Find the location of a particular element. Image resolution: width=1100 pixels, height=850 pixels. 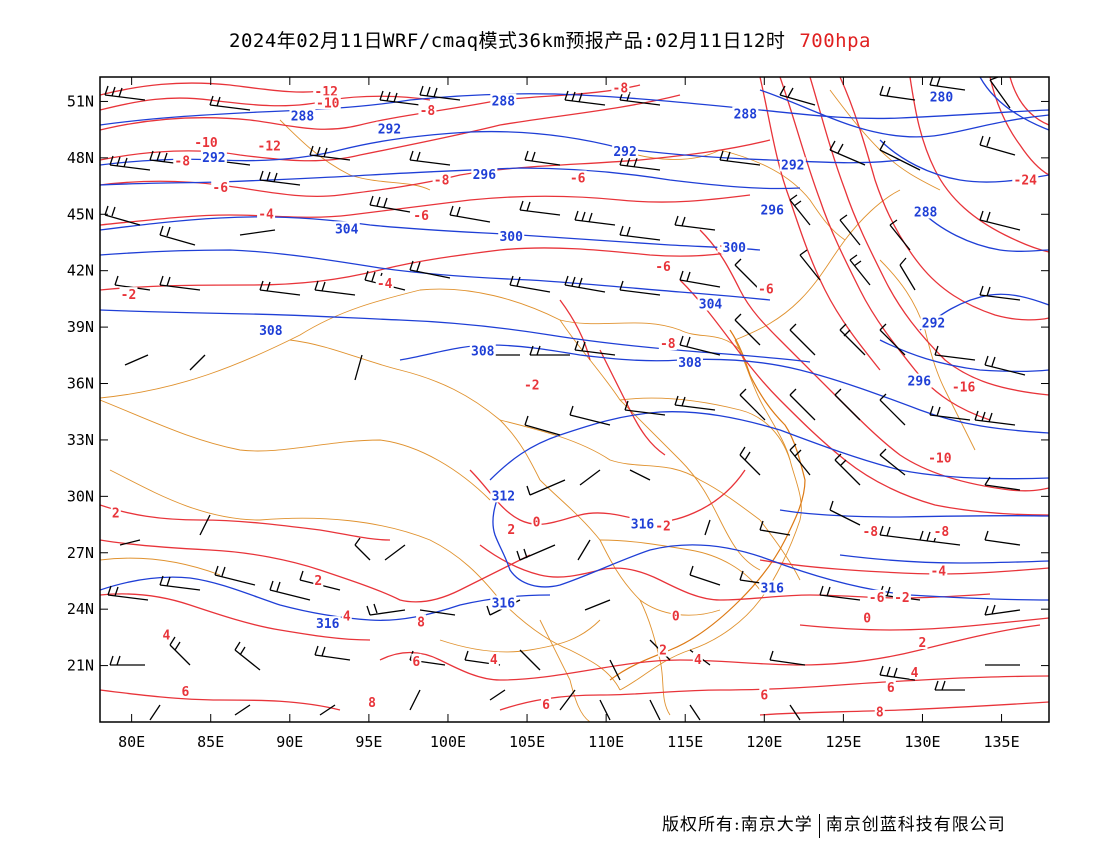

lon-label: 85E is located at coordinates (210, 742).